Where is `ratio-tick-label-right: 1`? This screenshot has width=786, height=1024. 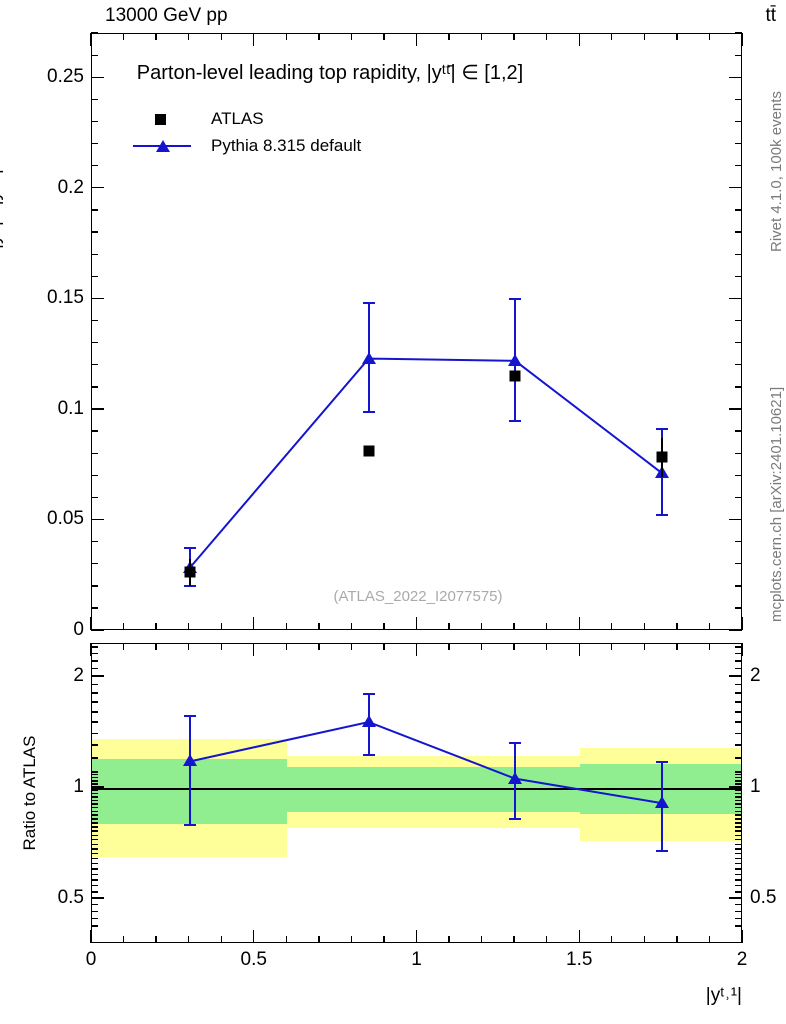
ratio-tick-label-right: 1 is located at coordinates (755, 786).